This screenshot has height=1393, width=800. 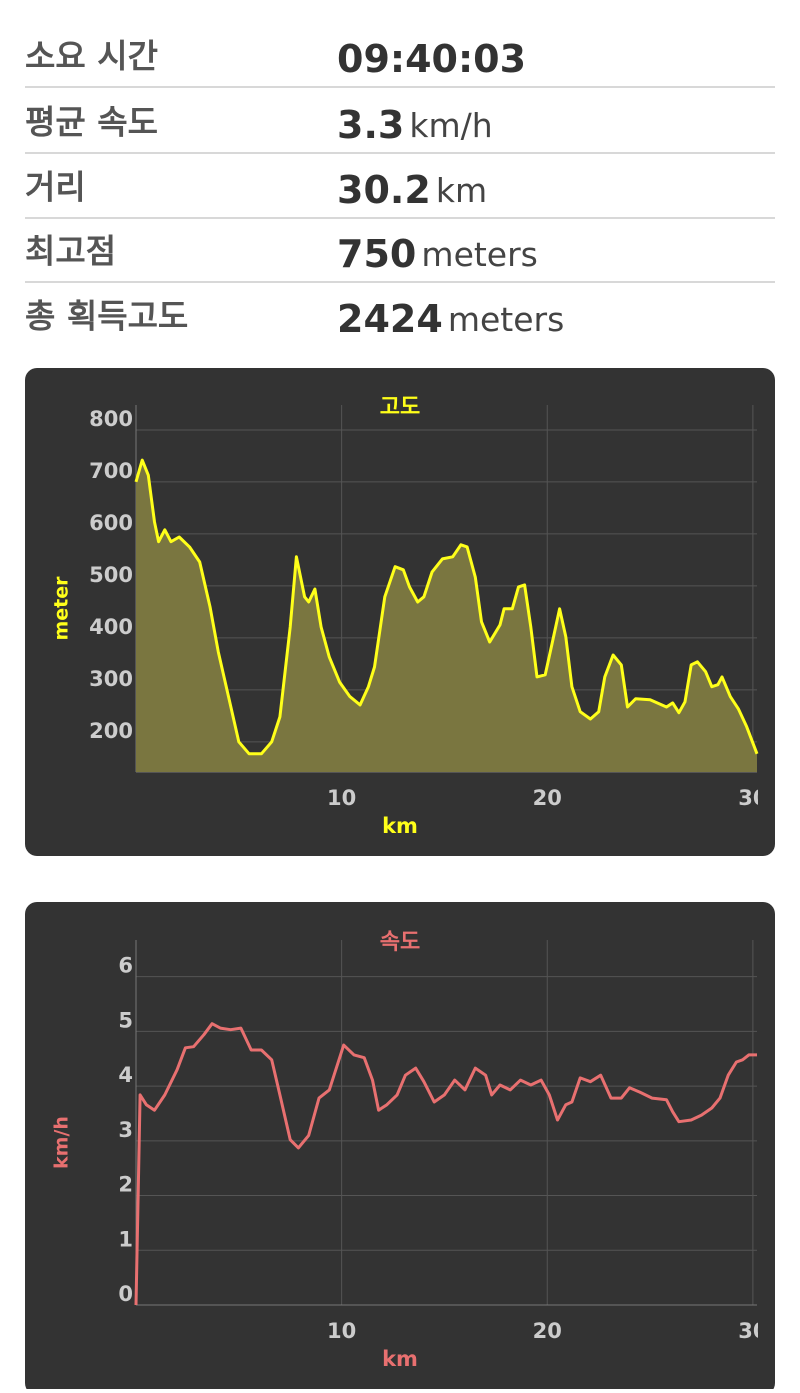 What do you see at coordinates (370, 125) in the screenshot?
I see `stat-value: 3.3` at bounding box center [370, 125].